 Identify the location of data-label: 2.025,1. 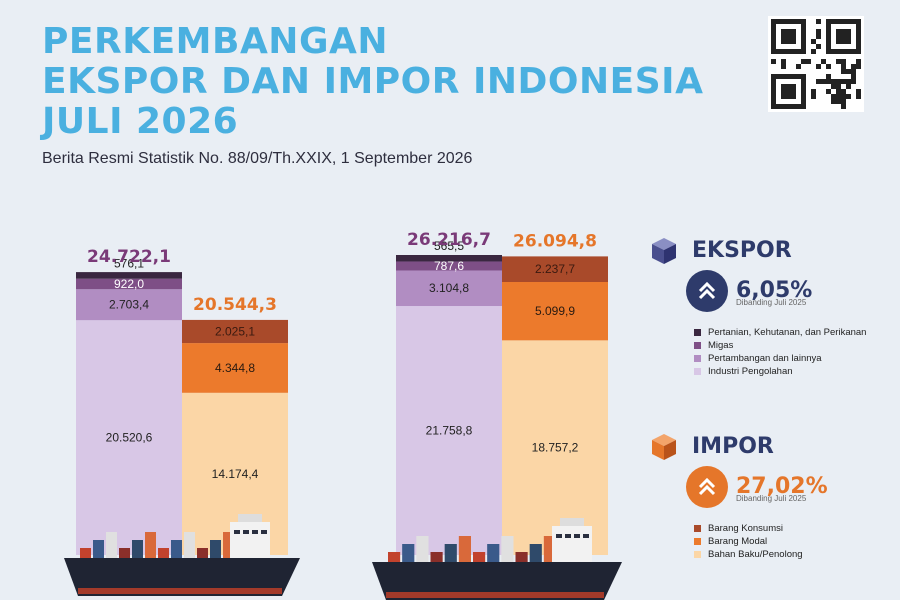
(235, 331).